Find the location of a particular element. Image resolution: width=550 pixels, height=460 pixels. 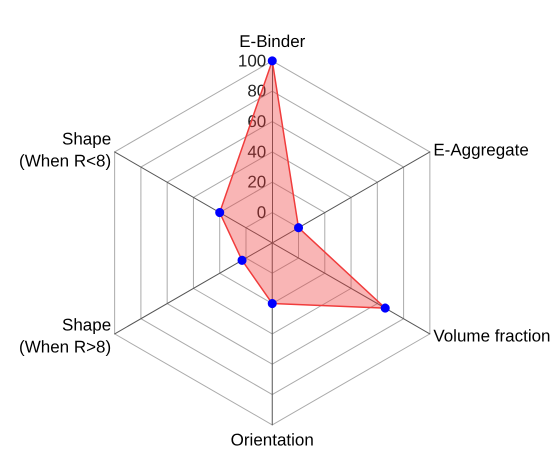

y-tick-label: 20 is located at coordinates (256, 182).